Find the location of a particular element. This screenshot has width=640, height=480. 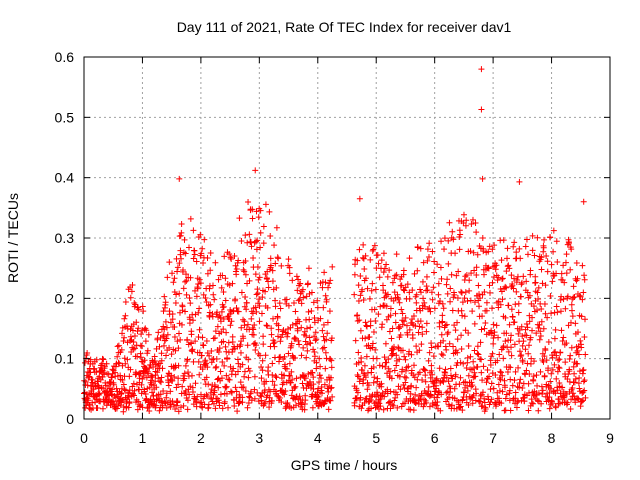

x-tick-label: 6 is located at coordinates (435, 438).